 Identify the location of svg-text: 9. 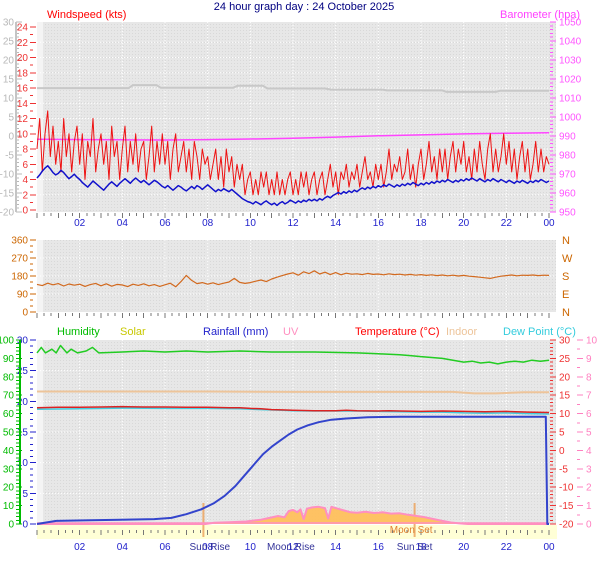
(589, 359).